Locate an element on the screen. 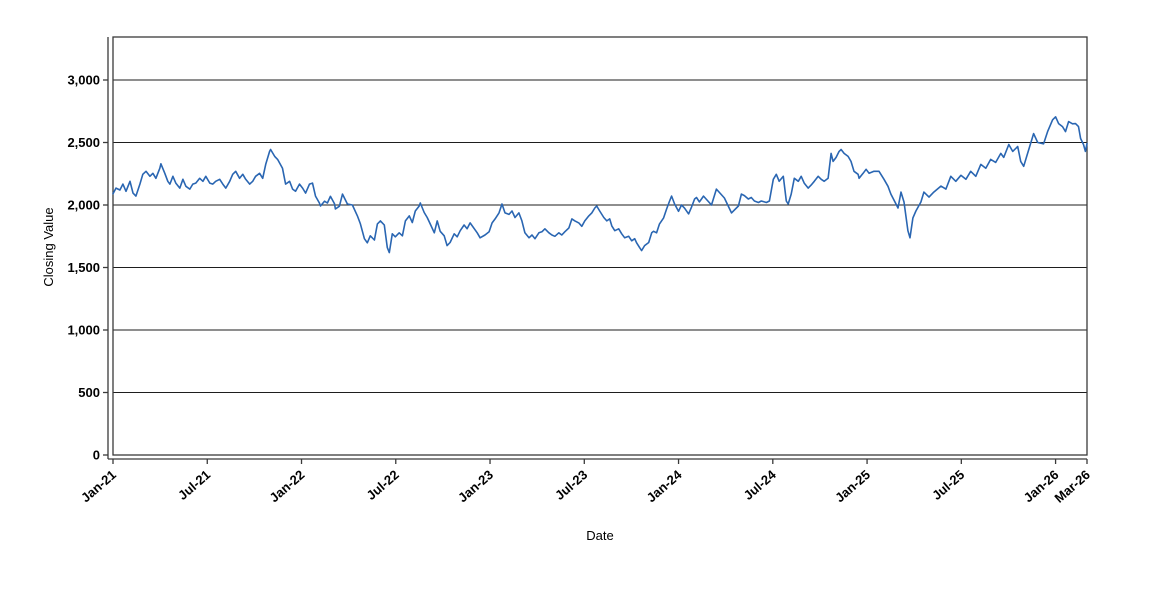 The height and width of the screenshot is (600, 1150). x-tick-label: Jan-21 is located at coordinates (98, 486).